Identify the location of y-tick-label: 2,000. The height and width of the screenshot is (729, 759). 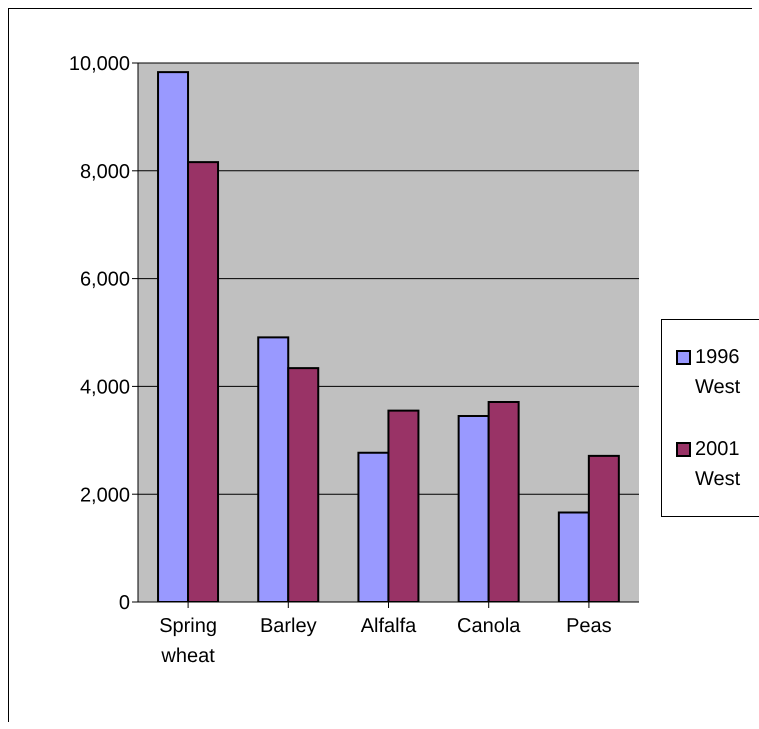
(105, 495).